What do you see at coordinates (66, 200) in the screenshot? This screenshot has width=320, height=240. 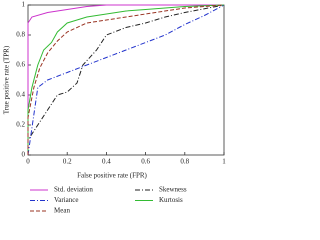 I see `legend-label: Variance` at bounding box center [66, 200].